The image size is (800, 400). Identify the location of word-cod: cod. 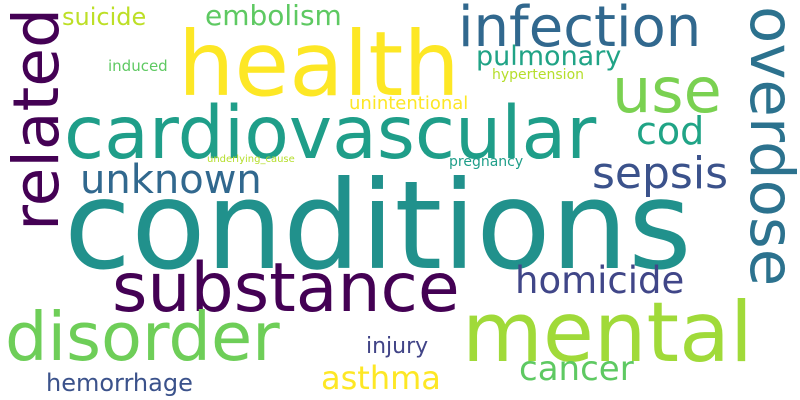
(670, 131).